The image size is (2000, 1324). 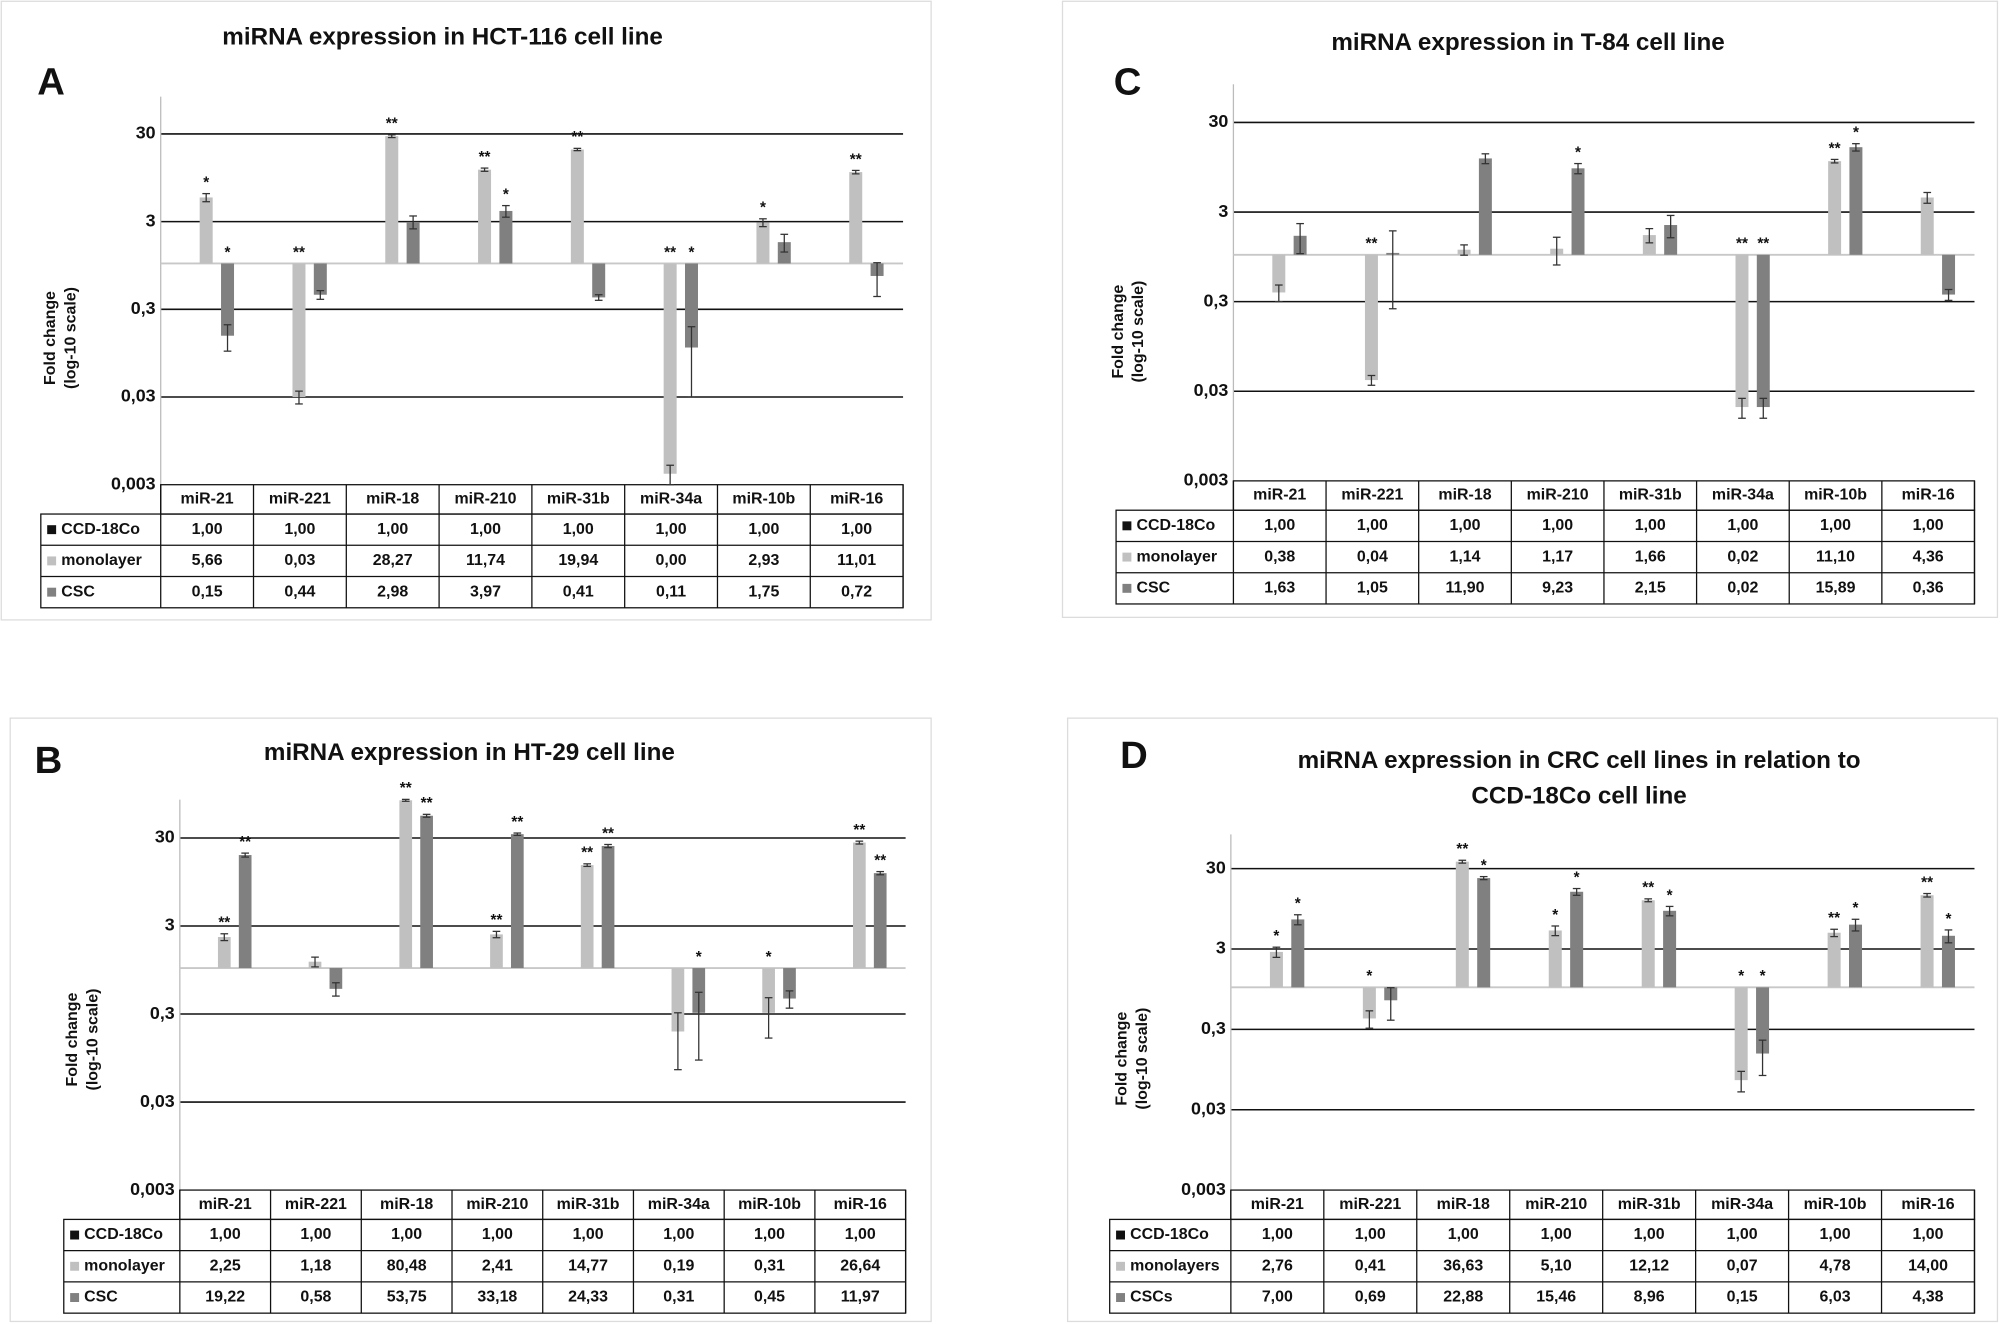 What do you see at coordinates (588, 1297) in the screenshot?
I see `table-value: 24,33` at bounding box center [588, 1297].